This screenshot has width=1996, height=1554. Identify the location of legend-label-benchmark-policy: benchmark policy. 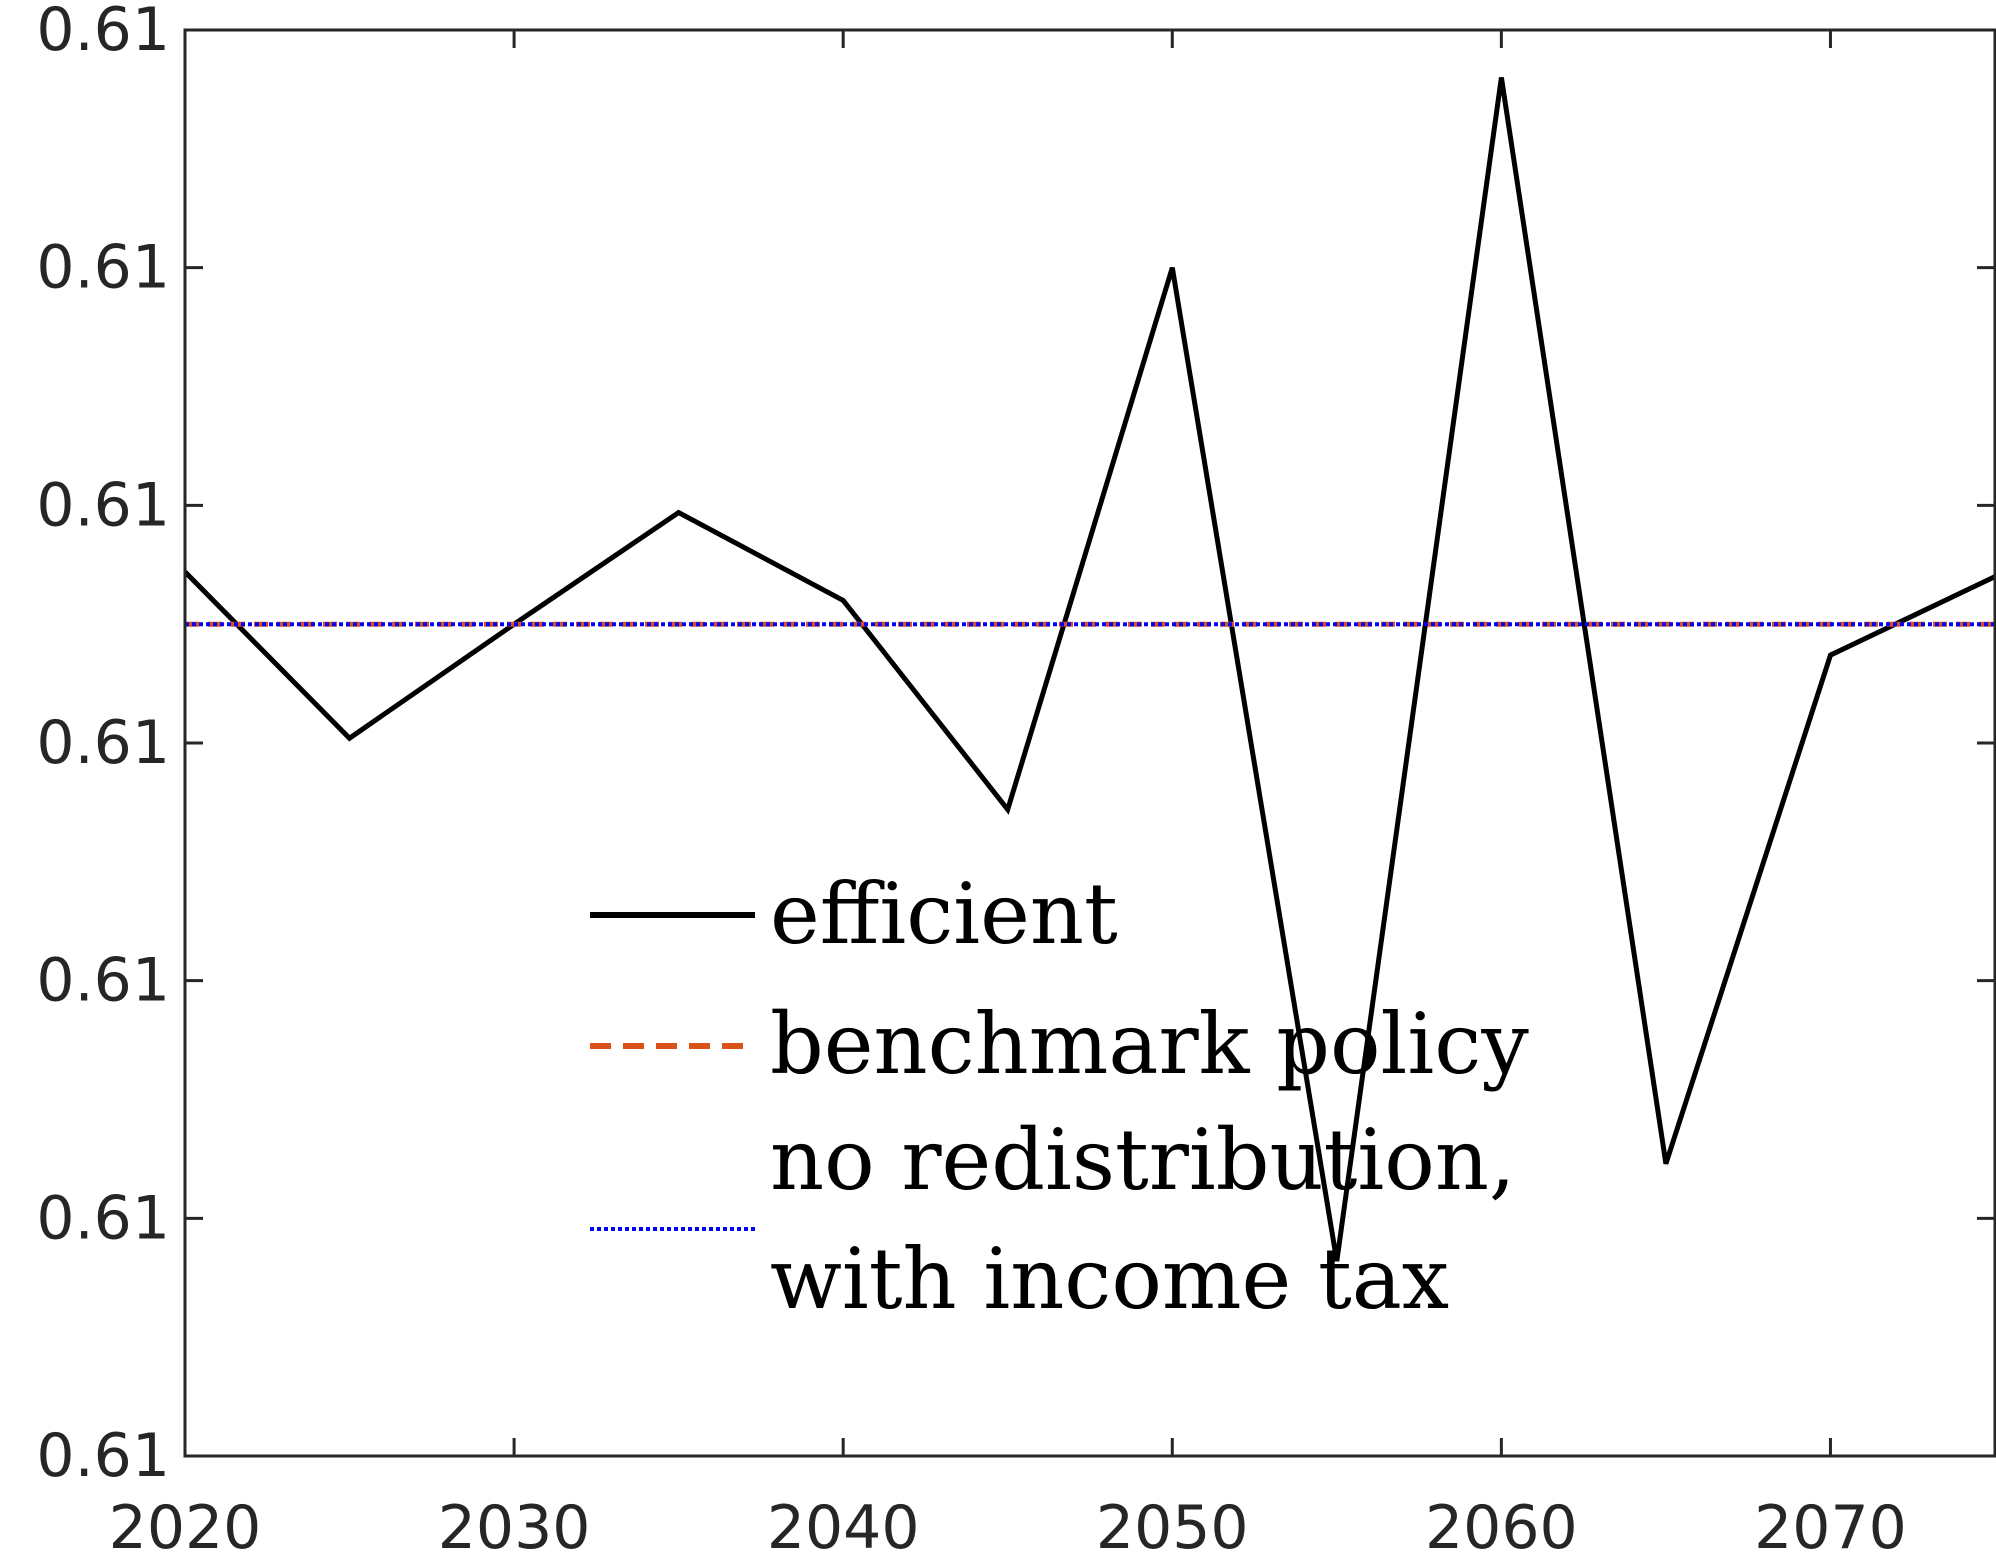
(1149, 1044).